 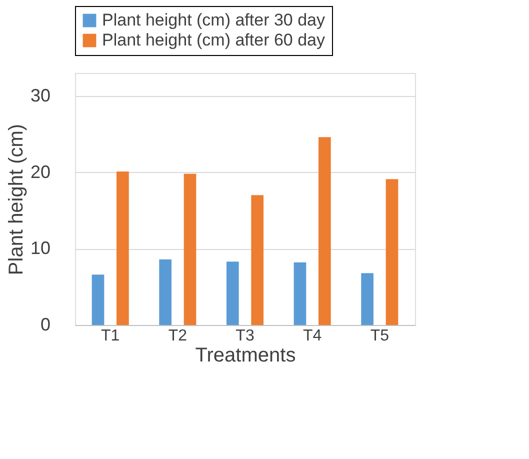 What do you see at coordinates (245, 336) in the screenshot?
I see `x-tick-label: T3` at bounding box center [245, 336].